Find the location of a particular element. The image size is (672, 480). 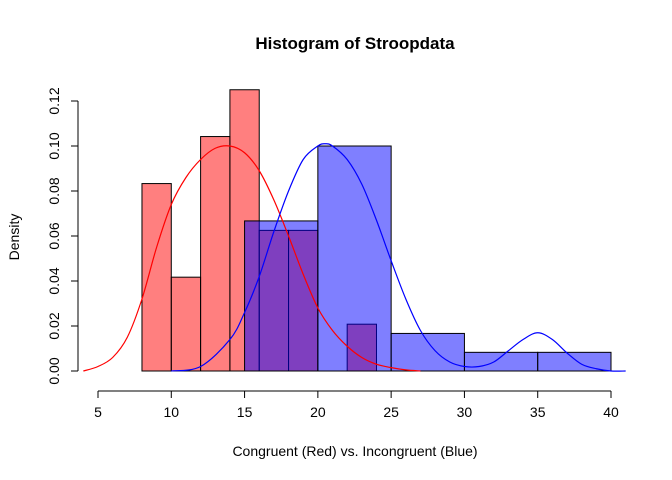

y-axis: 0.00 0.02 0.04 0.06 0.08 0.10 0.12 is located at coordinates (62, 236).